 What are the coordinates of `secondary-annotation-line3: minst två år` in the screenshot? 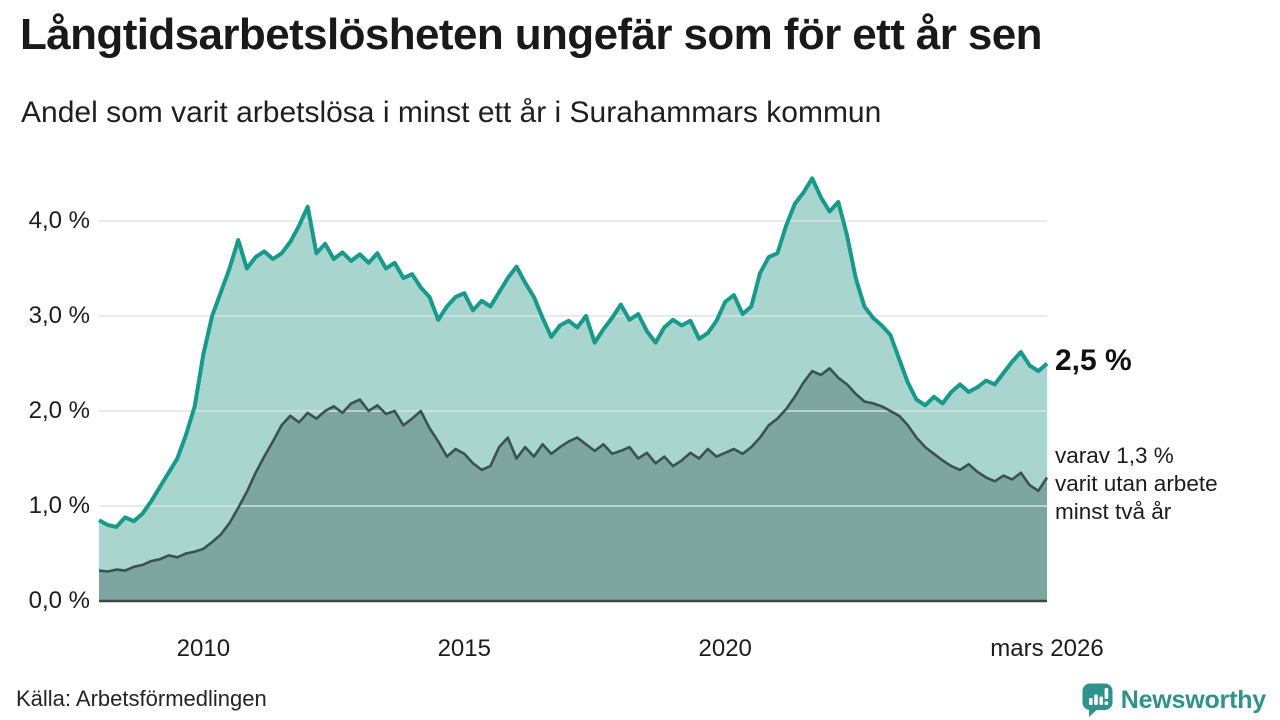 It's located at (1113, 511).